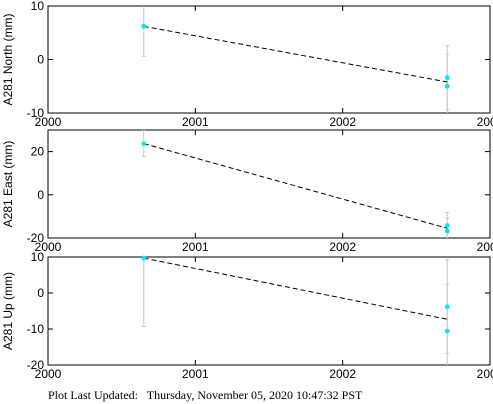  Describe the element at coordinates (195, 247) in the screenshot. I see `panel-2-xtick-label: 2001` at that location.